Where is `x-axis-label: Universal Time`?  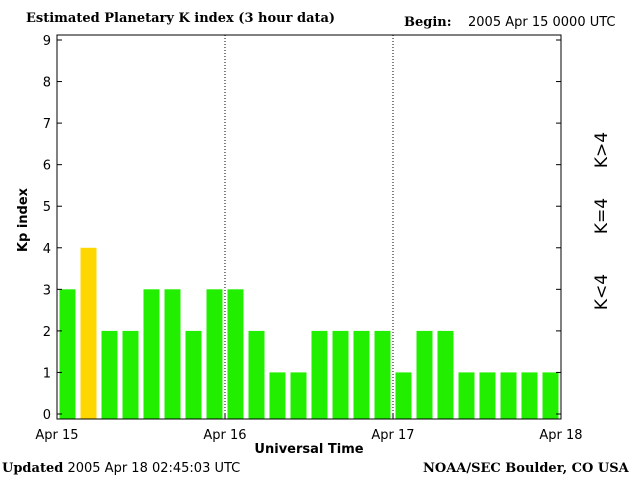
x-axis-label: Universal Time is located at coordinates (308, 449).